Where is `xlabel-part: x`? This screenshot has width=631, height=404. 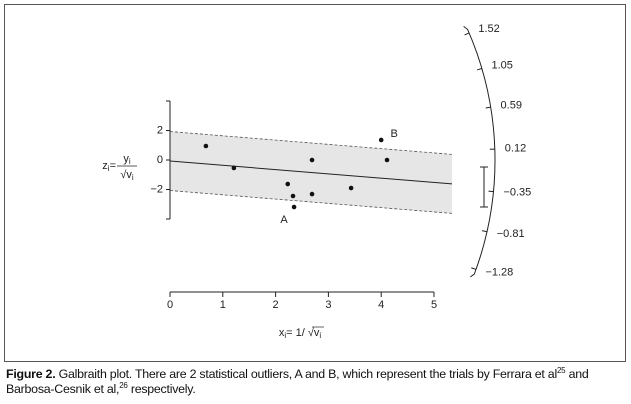
xlabel-part: x is located at coordinates (282, 333).